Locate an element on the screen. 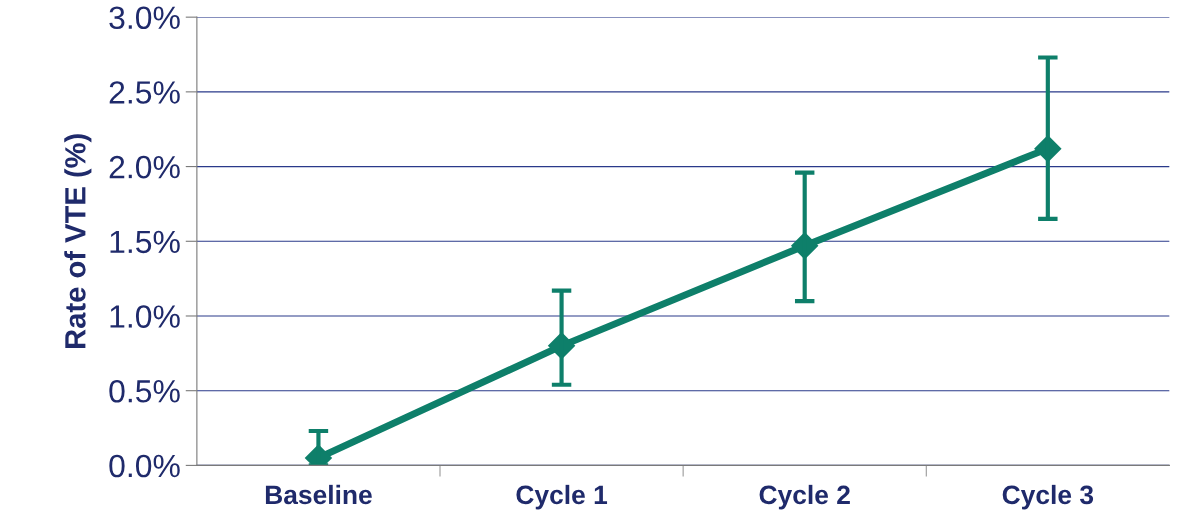 This screenshot has height=520, width=1186. y-tick-label: 0.5% is located at coordinates (144, 391).